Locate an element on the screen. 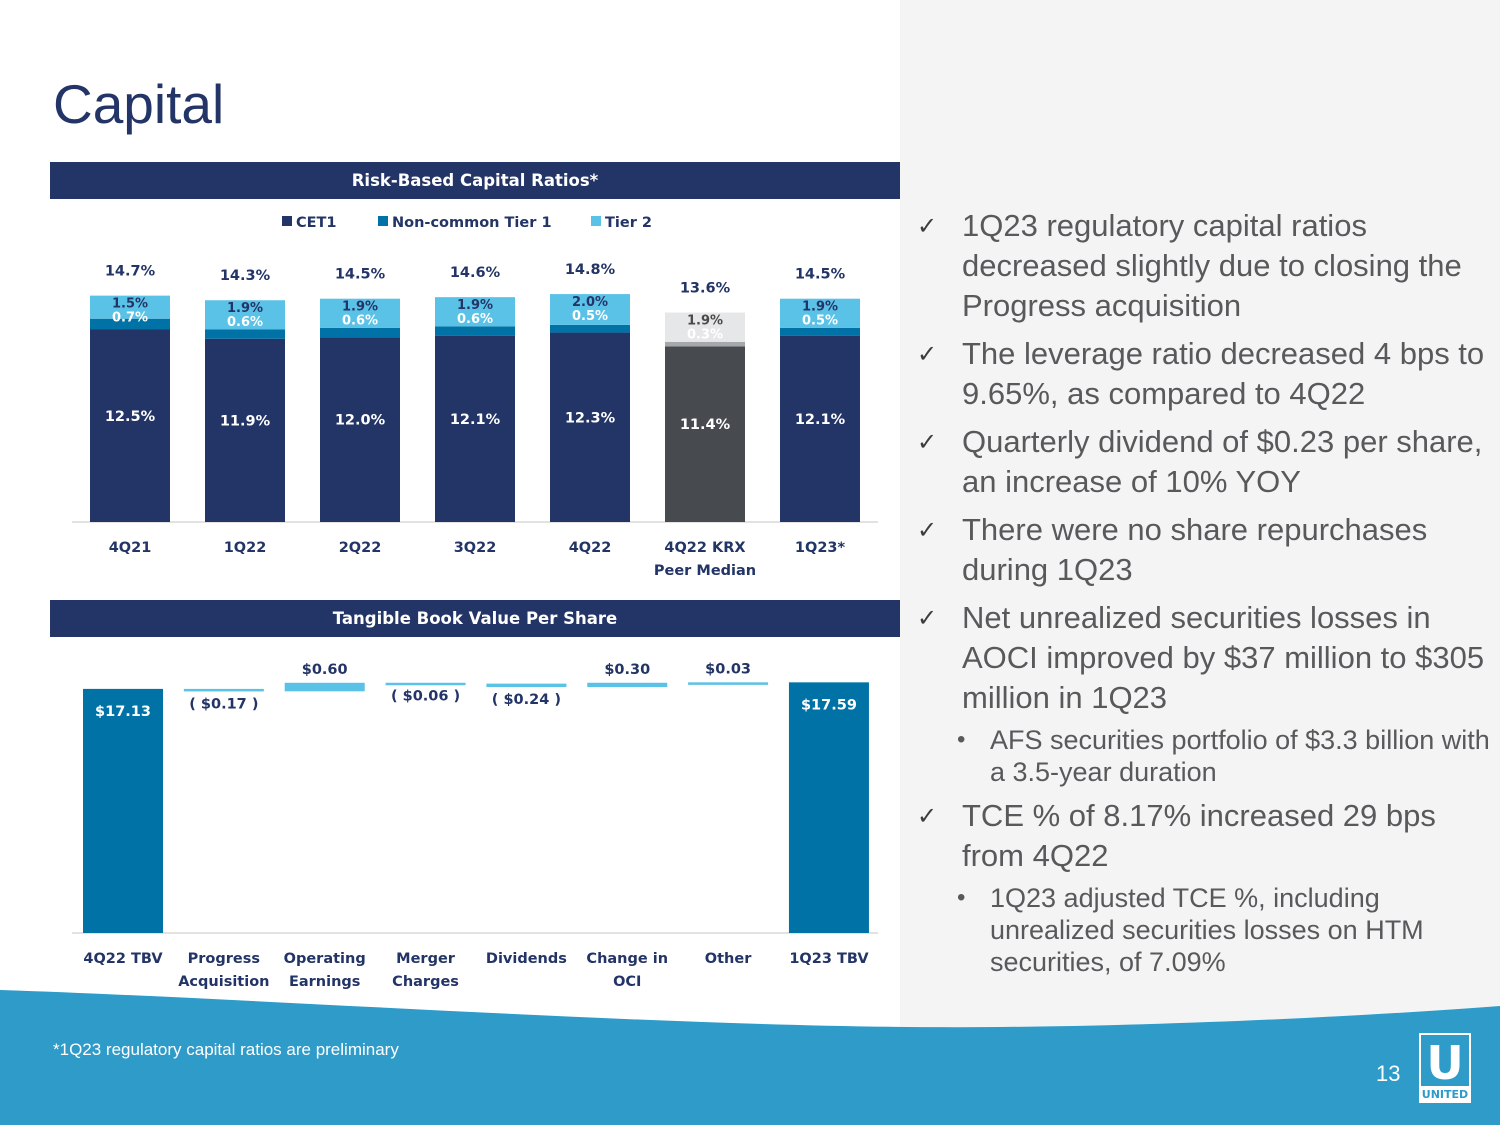 The image size is (1500, 1125). tbv-category-label-7: 1Q23 TBV is located at coordinates (829, 959).